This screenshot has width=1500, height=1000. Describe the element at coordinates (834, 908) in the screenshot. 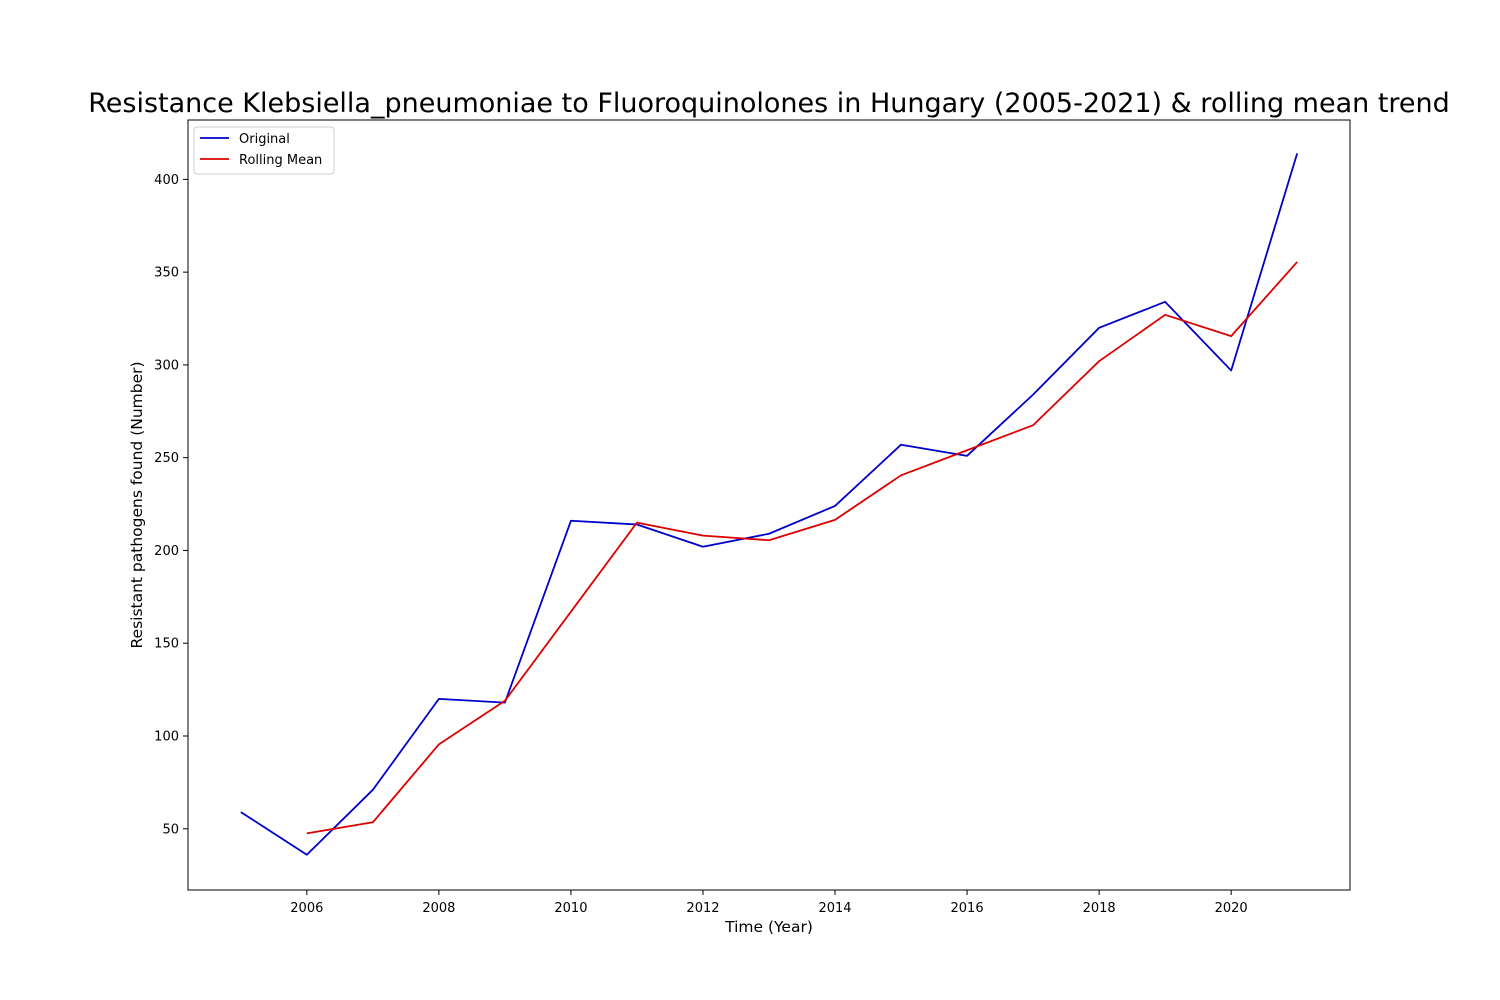

I see `x-tick-label: 2014` at that location.